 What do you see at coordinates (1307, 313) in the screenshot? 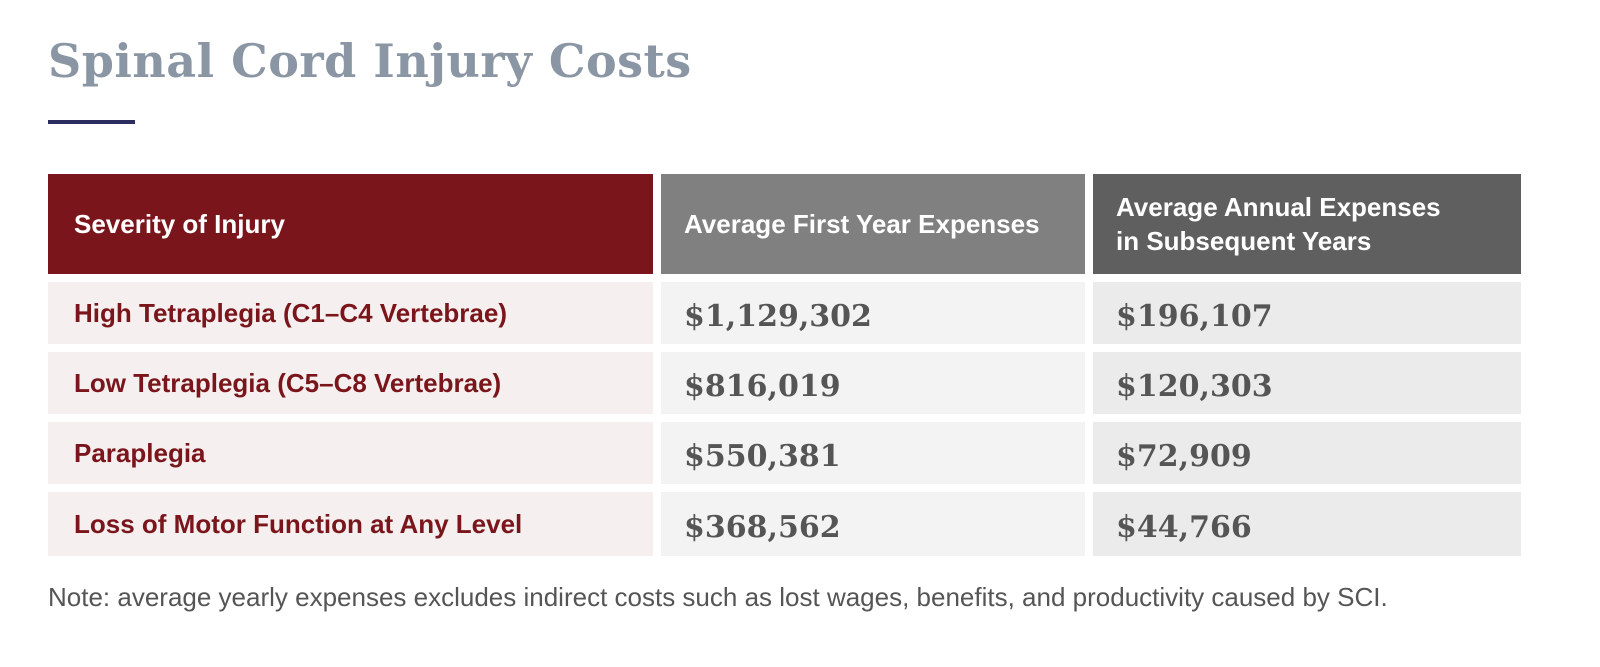
I see `expense-cell: $196,107` at bounding box center [1307, 313].